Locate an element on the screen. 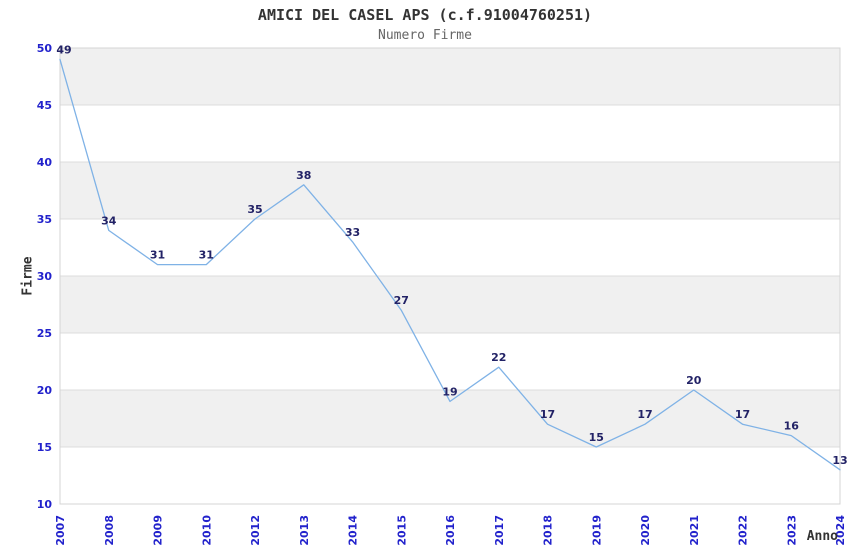 The height and width of the screenshot is (550, 850). x-tick-label: 2008 is located at coordinates (109, 530).